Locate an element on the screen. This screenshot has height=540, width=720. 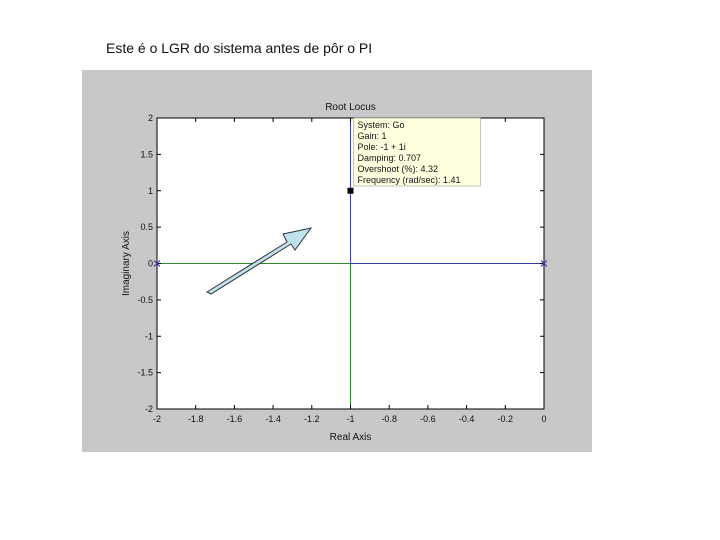
x-tick-label: 0 is located at coordinates (543, 419).